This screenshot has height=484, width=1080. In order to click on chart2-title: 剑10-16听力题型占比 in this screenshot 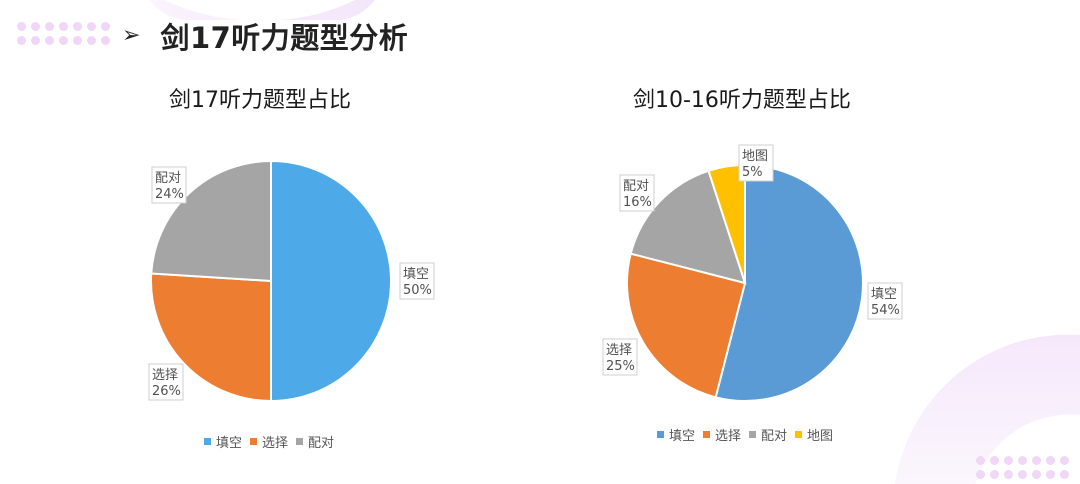, I will do `click(742, 100)`.